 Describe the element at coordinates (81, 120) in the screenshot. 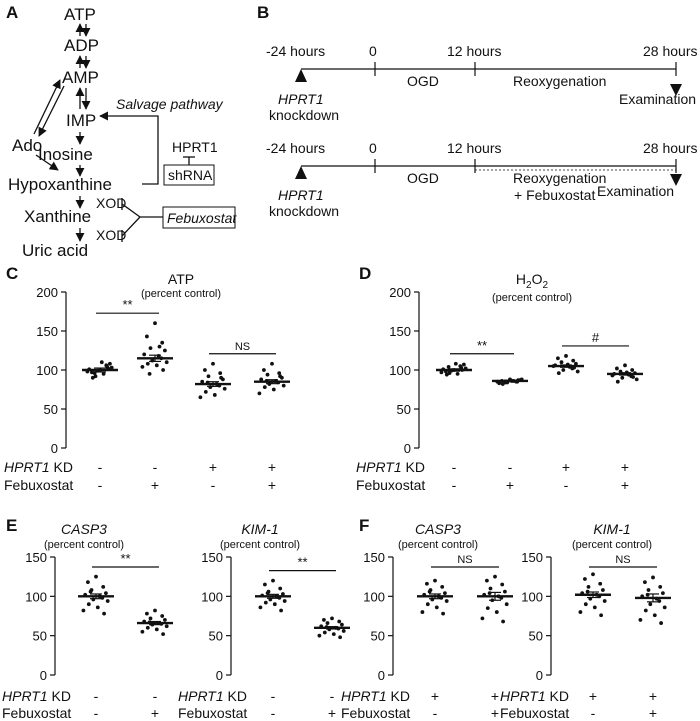

I see `metabolite-imp: IMP` at that location.